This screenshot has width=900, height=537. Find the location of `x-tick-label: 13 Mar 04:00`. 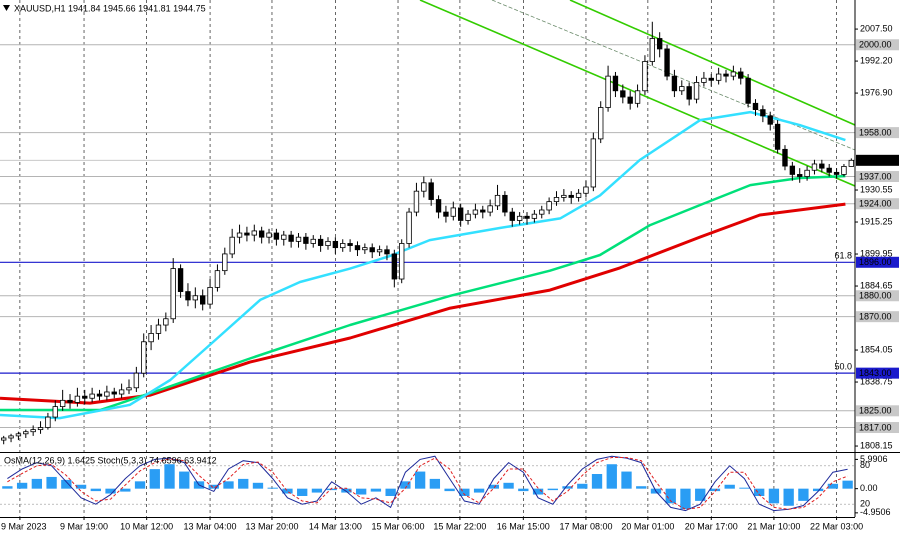

x-tick-label: 13 Mar 04:00 is located at coordinates (210, 526).